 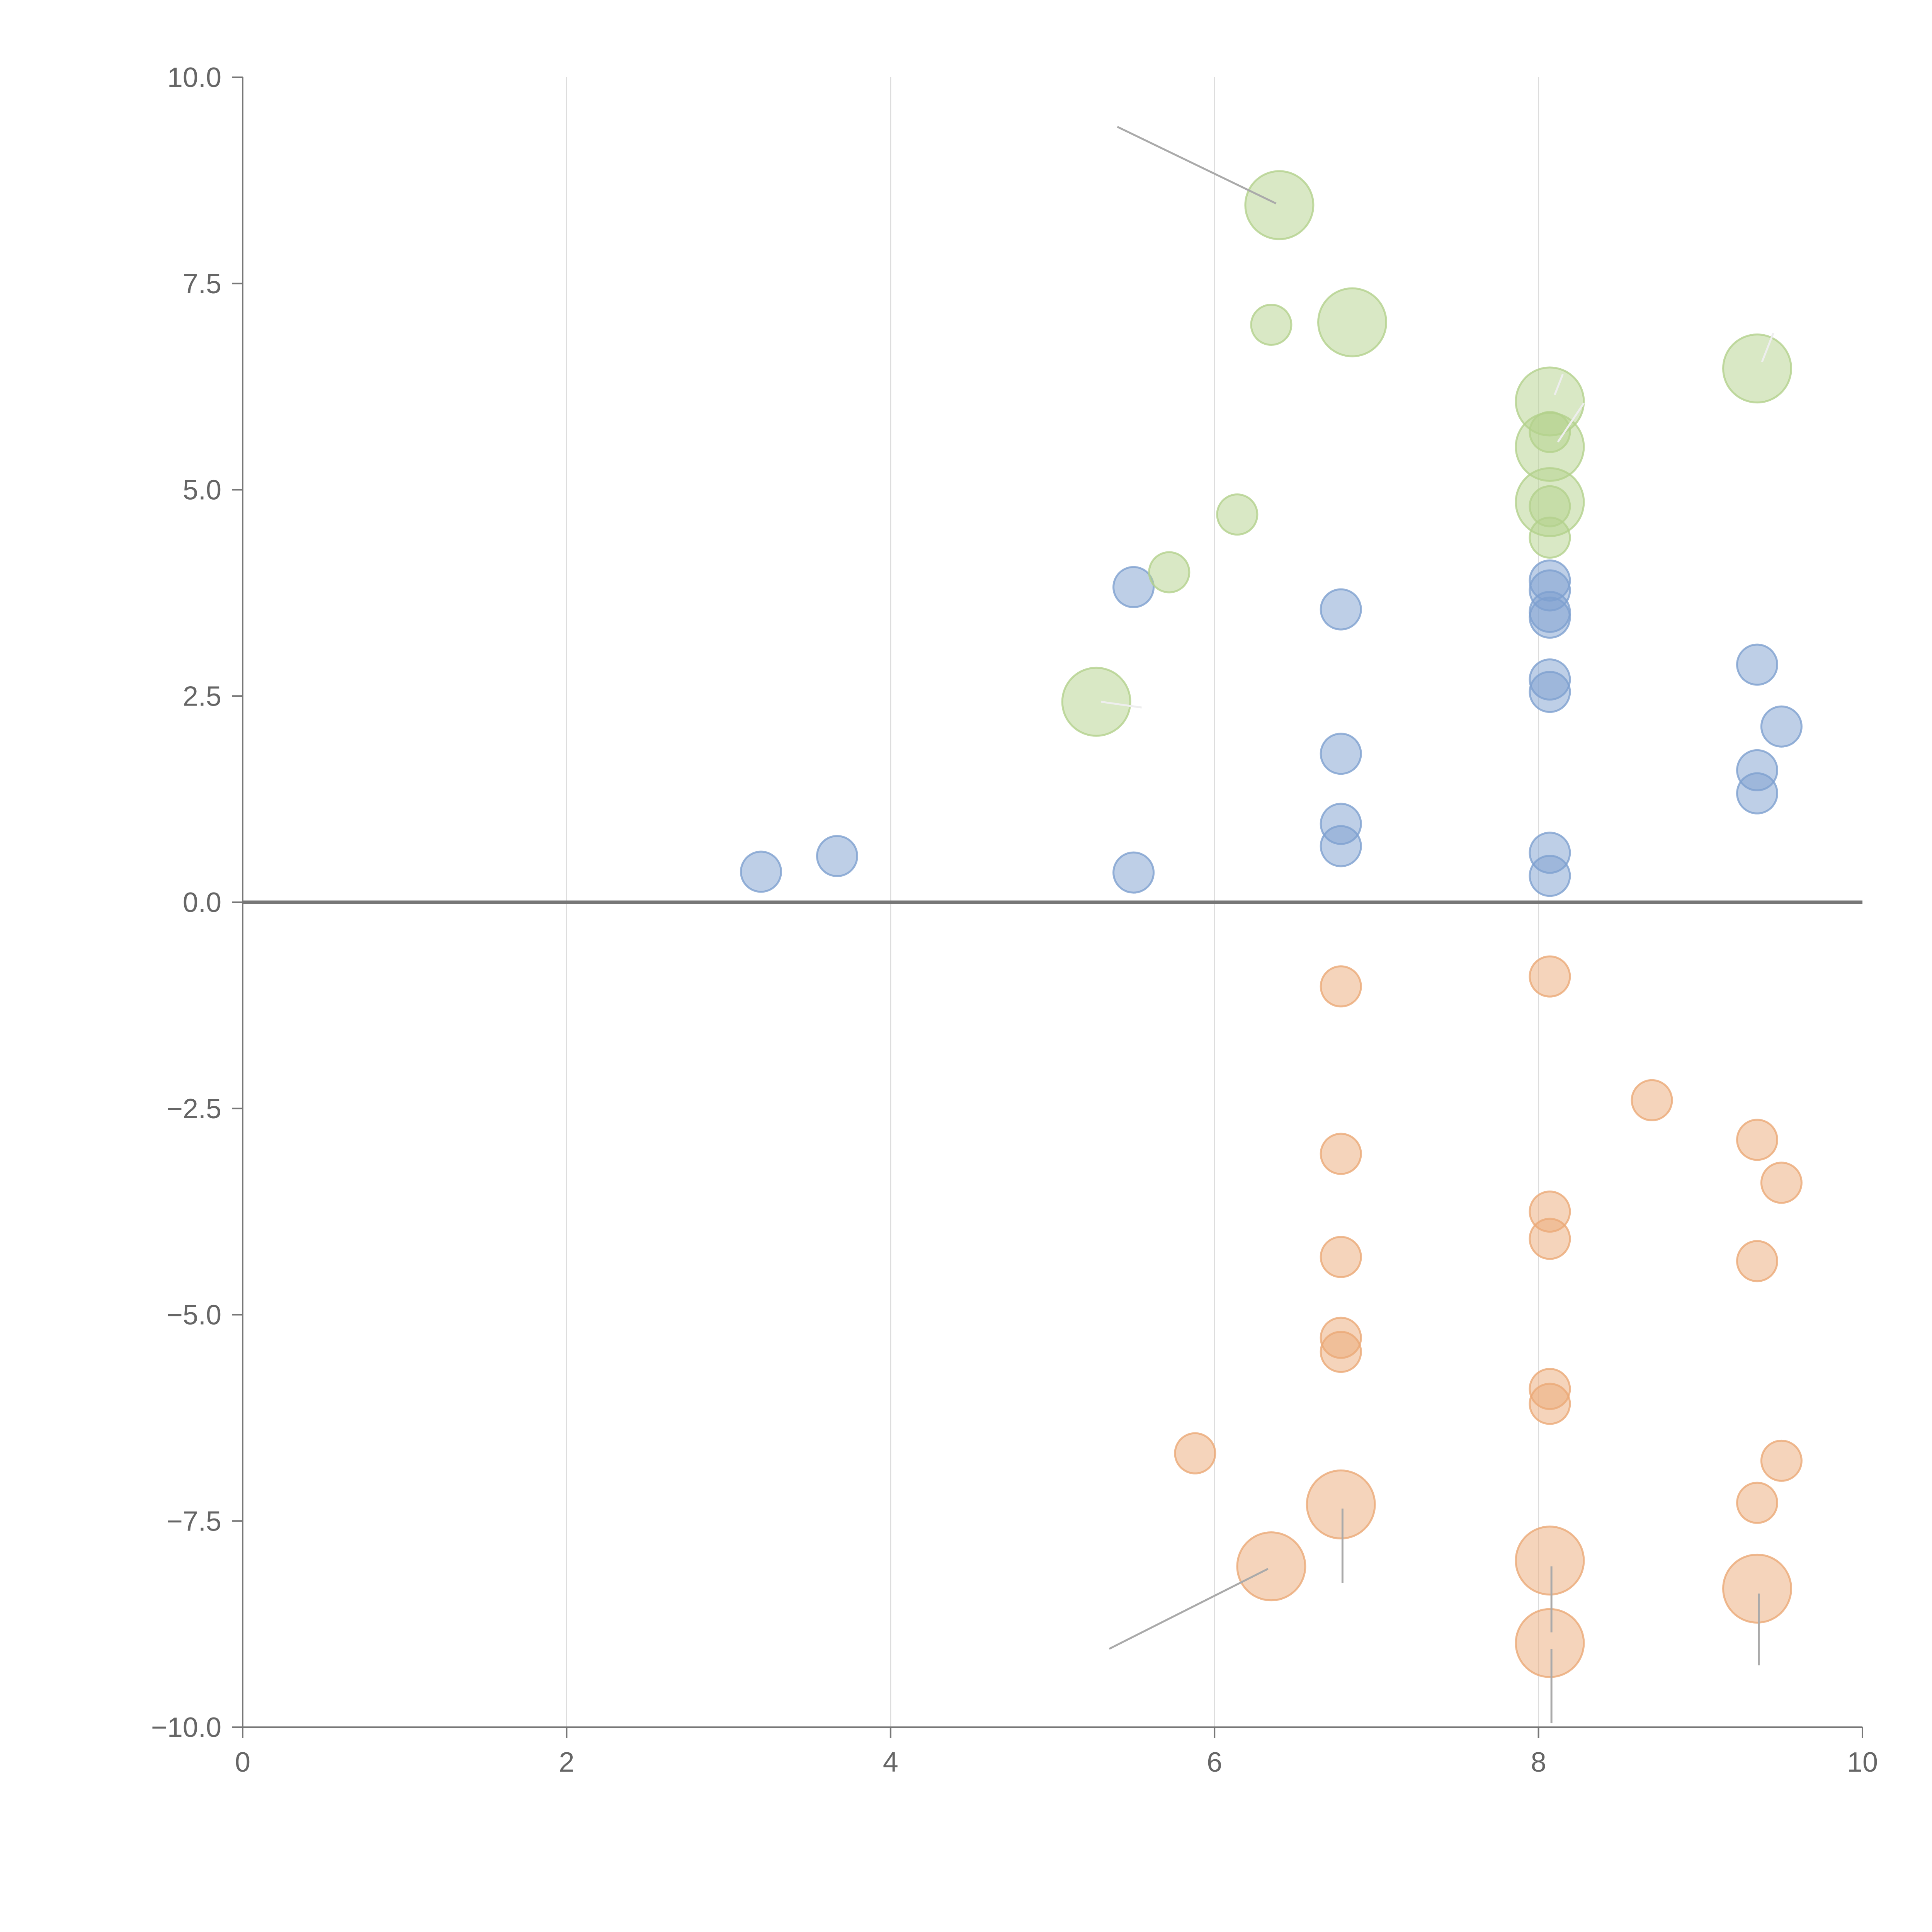 I want to click on y-tick-label-8: −10.0, so click(x=186, y=1728).